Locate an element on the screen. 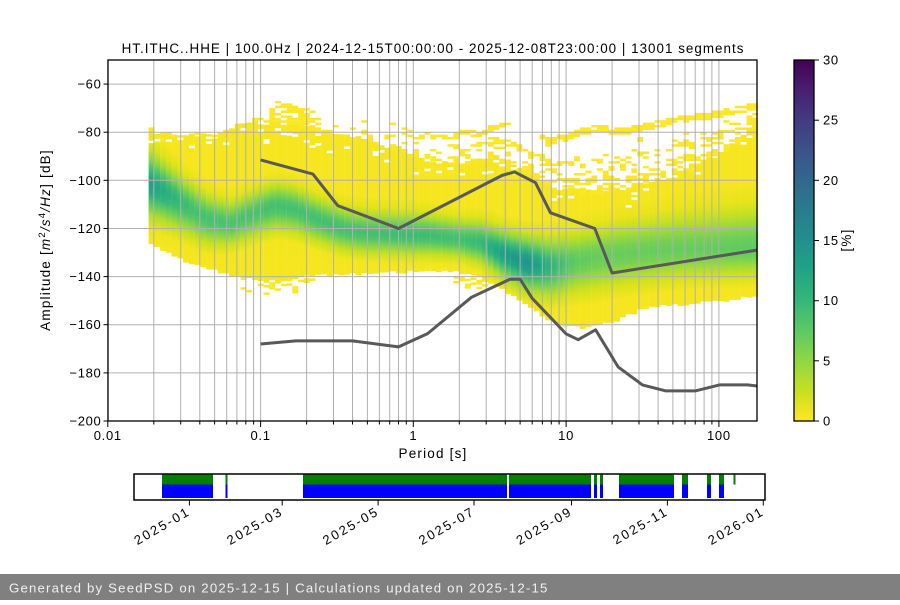 Image resolution: width=900 pixels, height=605 pixels. svg-text: −100 is located at coordinates (85, 180).